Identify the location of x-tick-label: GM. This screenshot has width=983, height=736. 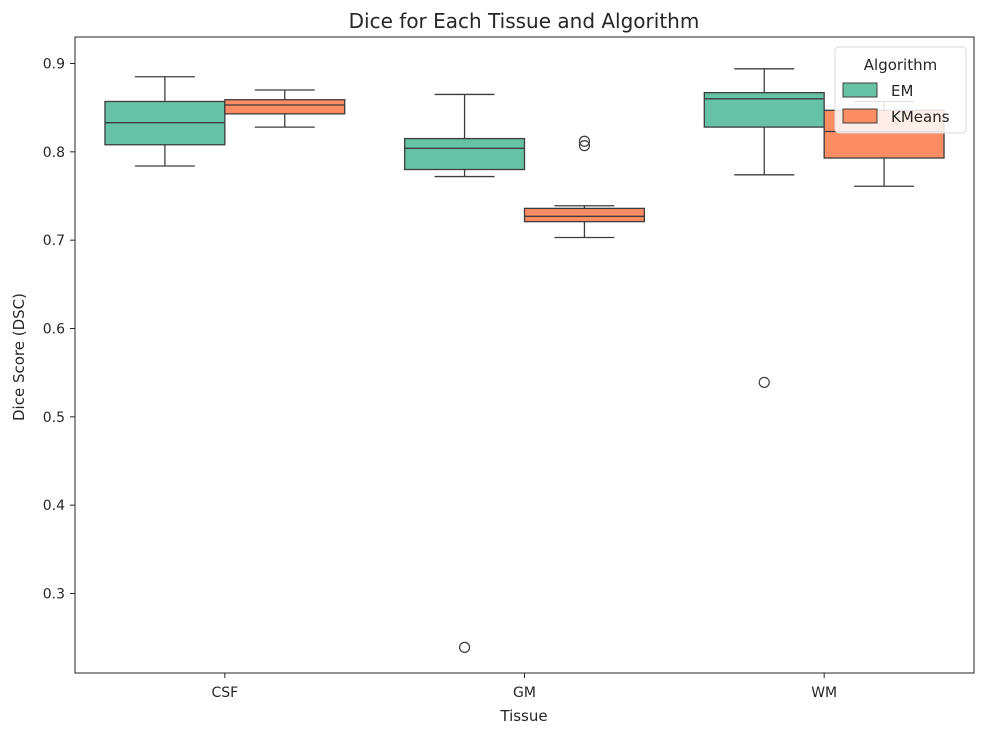
(524, 693).